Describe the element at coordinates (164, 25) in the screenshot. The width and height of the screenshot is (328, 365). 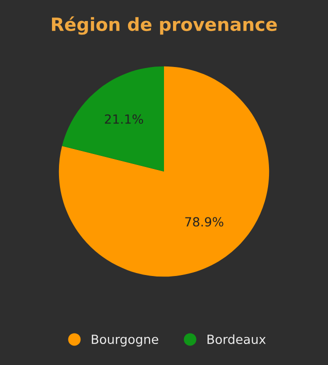
I see `chart-title: Région de provenance` at that location.